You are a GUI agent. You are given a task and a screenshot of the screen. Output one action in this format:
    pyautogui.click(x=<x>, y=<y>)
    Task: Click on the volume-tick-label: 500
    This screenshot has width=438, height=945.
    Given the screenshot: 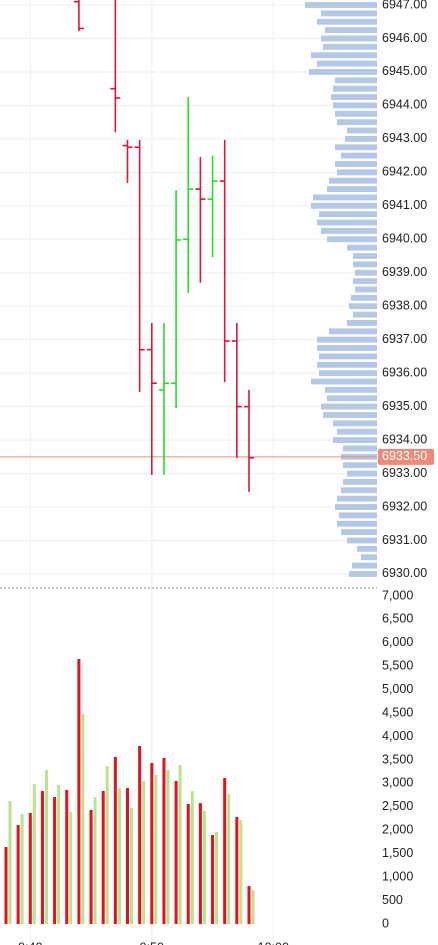 What is the action you would take?
    pyautogui.click(x=392, y=900)
    